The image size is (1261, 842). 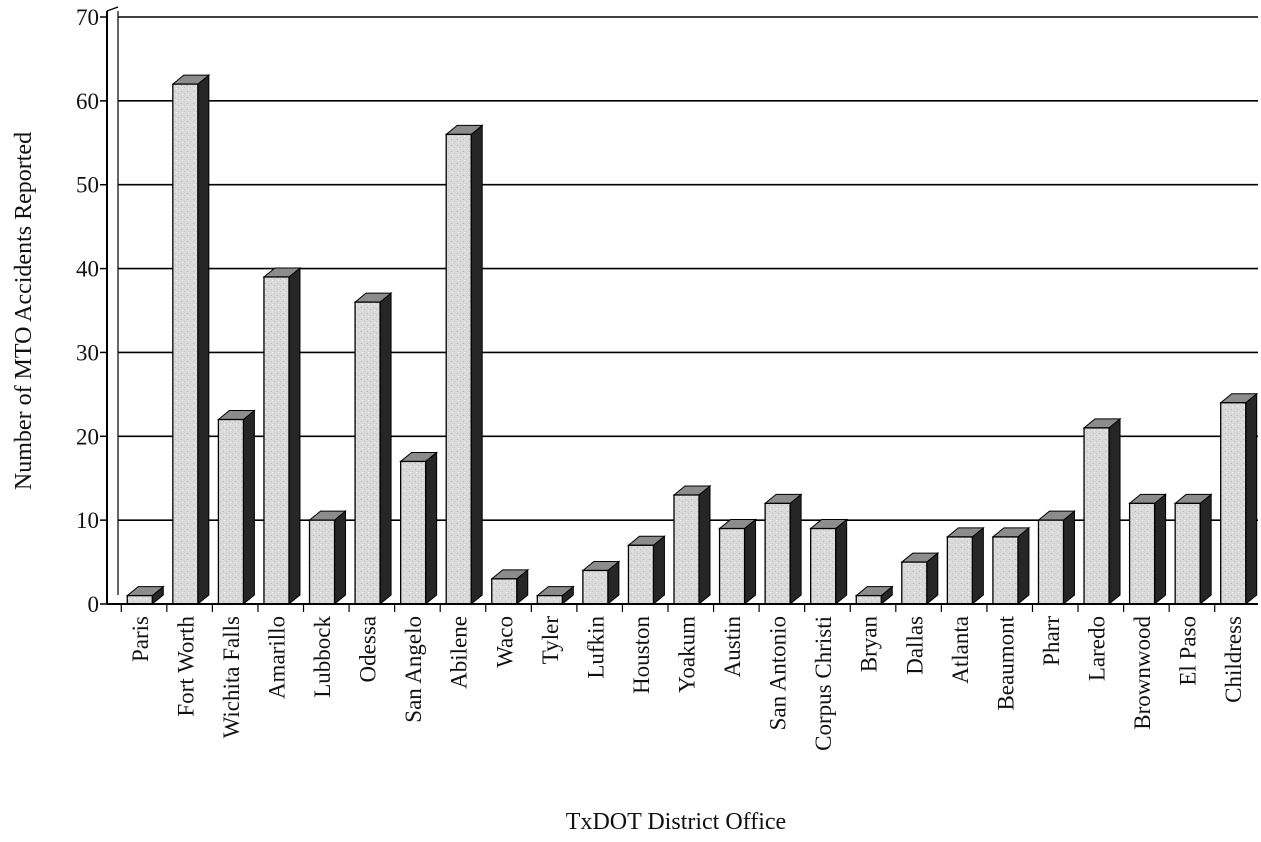 I want to click on y-tick-label: 10, so click(x=87, y=520).